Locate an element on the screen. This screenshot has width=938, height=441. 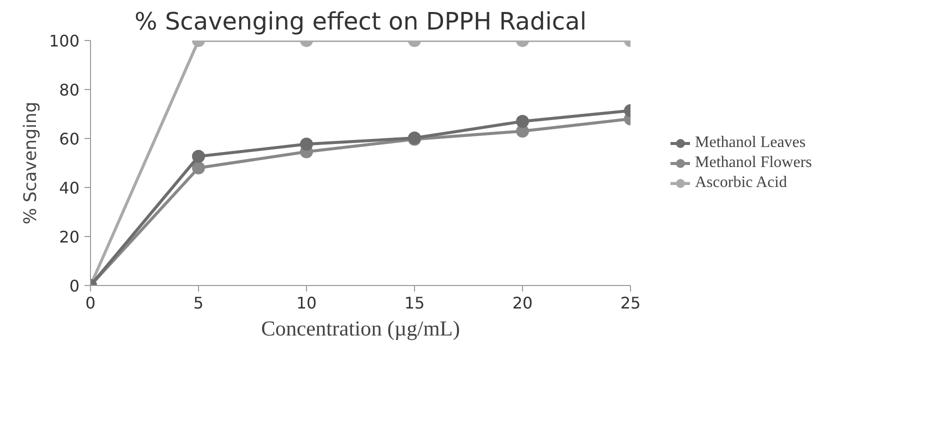
x-tick-label: 5 is located at coordinates (198, 303).